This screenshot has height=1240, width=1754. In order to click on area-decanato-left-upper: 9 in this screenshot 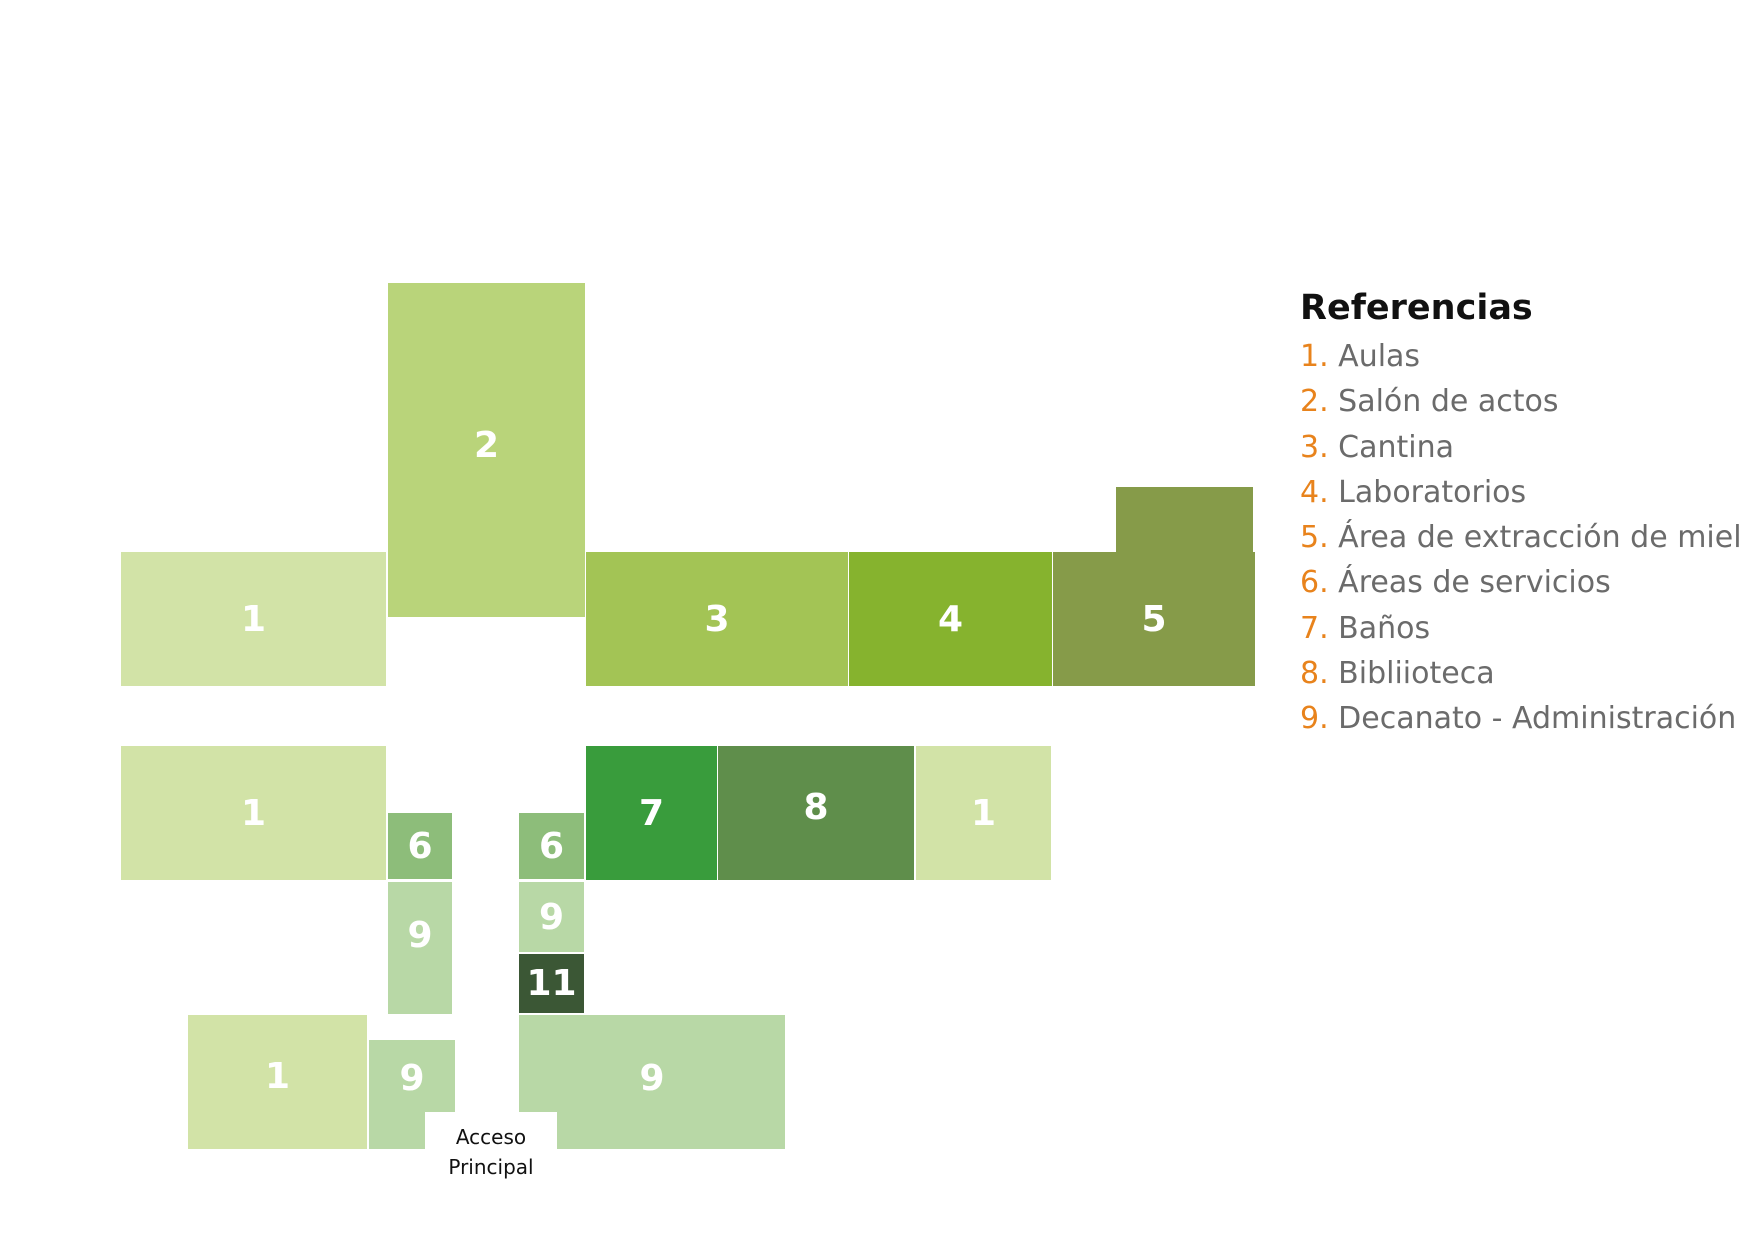, I will do `click(420, 948)`.